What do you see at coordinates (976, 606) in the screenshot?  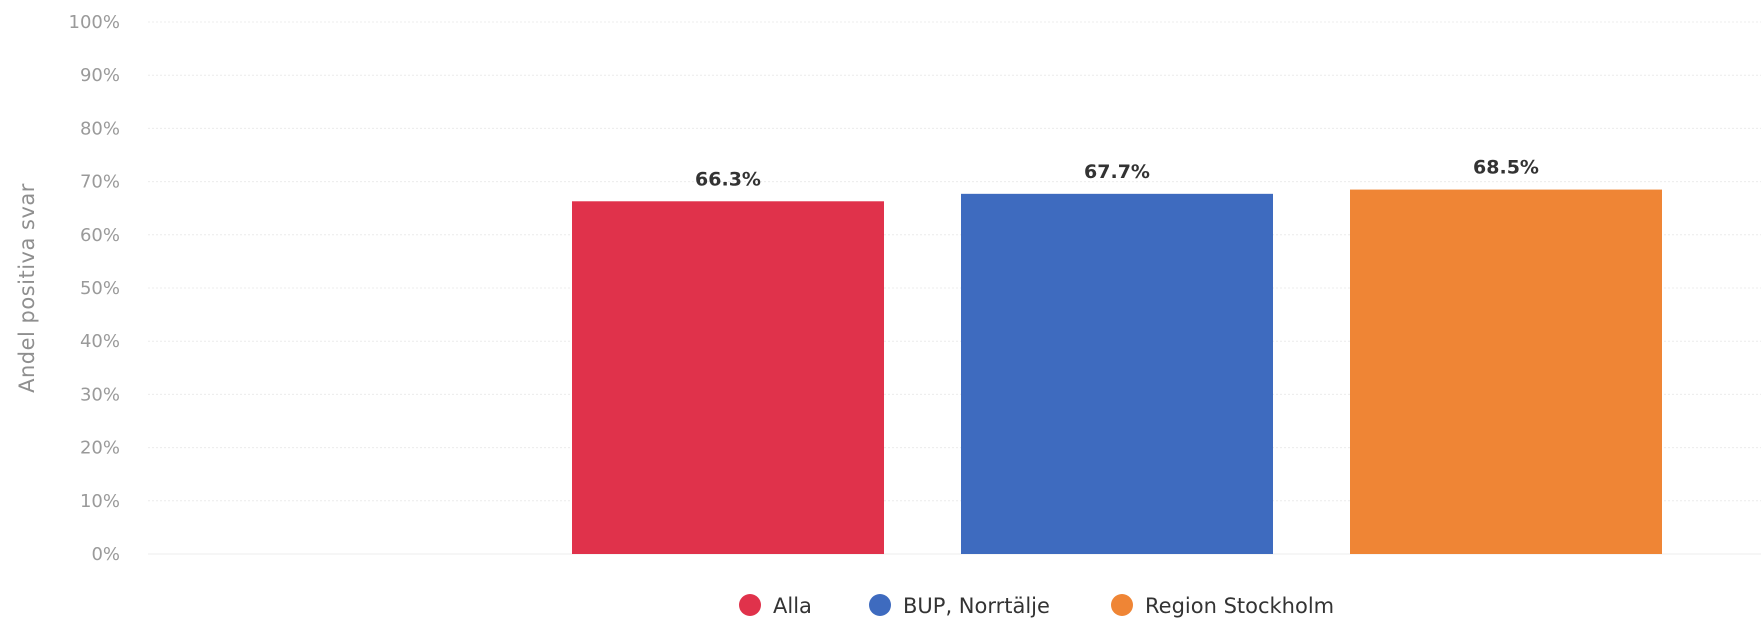 I see `legend-label: BUP, Norrtälje` at bounding box center [976, 606].